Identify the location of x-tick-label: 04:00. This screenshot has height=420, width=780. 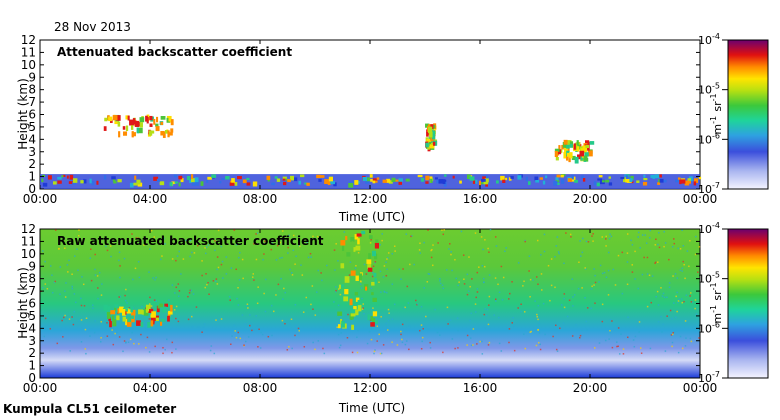
(150, 388).